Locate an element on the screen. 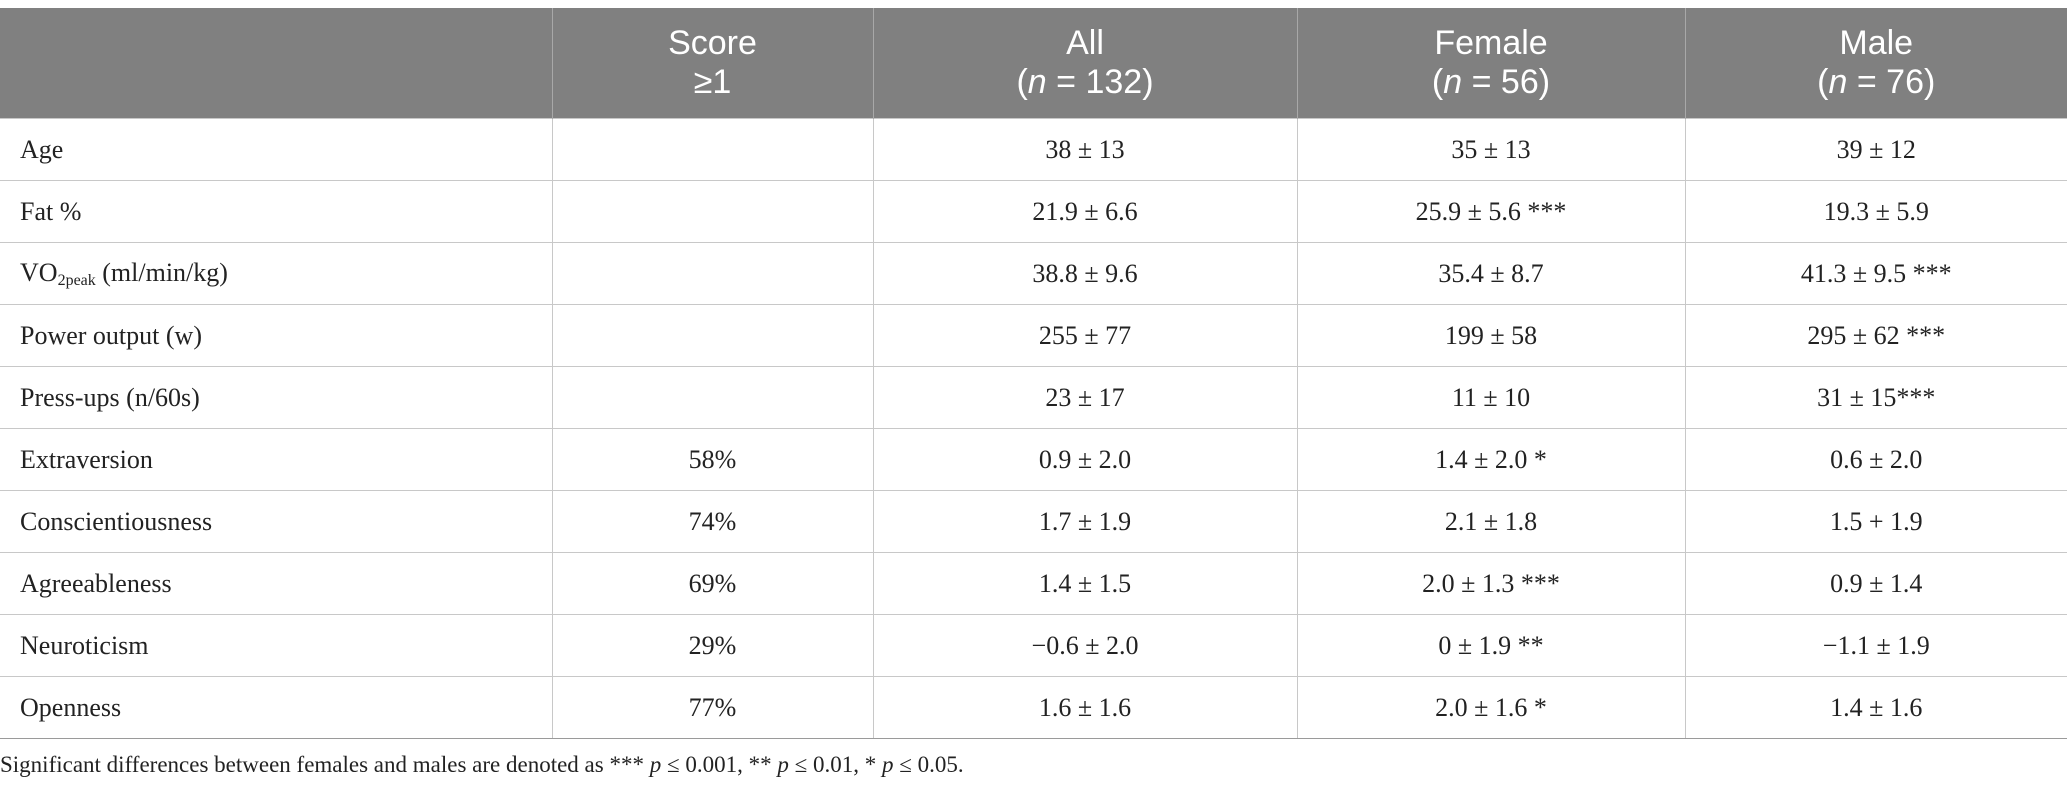  header-male-paren: ( is located at coordinates (1823, 82).